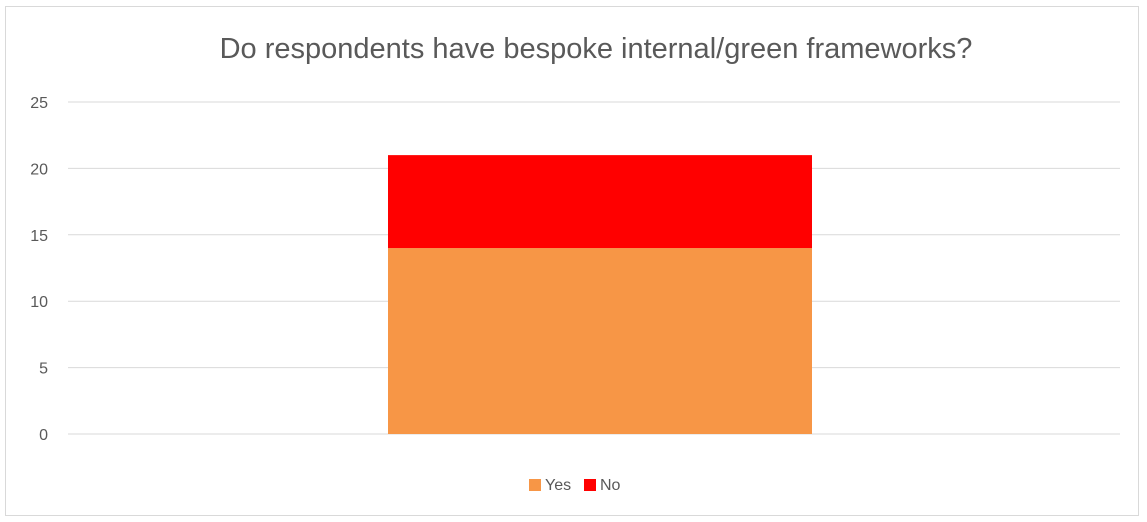 This screenshot has width=1147, height=522. Describe the element at coordinates (535, 485) in the screenshot. I see `legend-swatch-yes` at that location.